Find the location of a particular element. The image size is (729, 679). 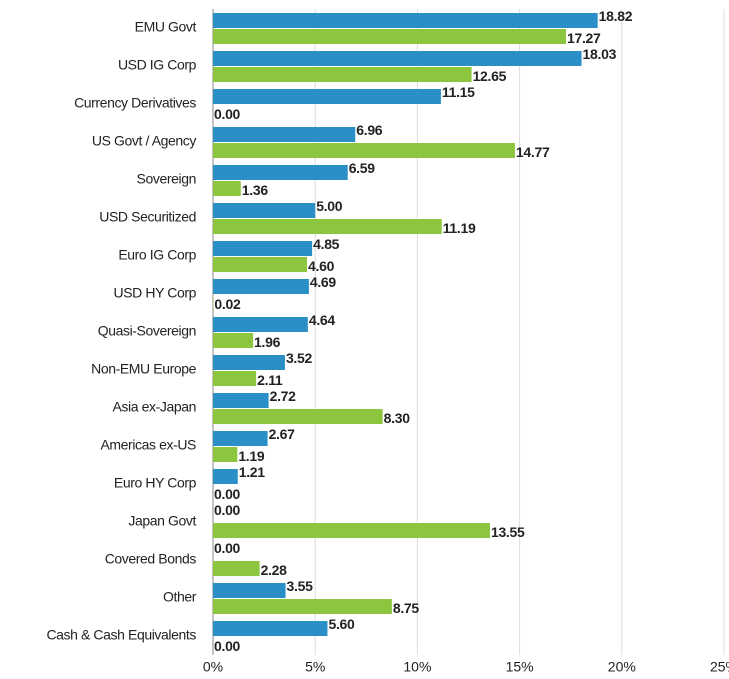

value-label: 5.00 is located at coordinates (329, 206).